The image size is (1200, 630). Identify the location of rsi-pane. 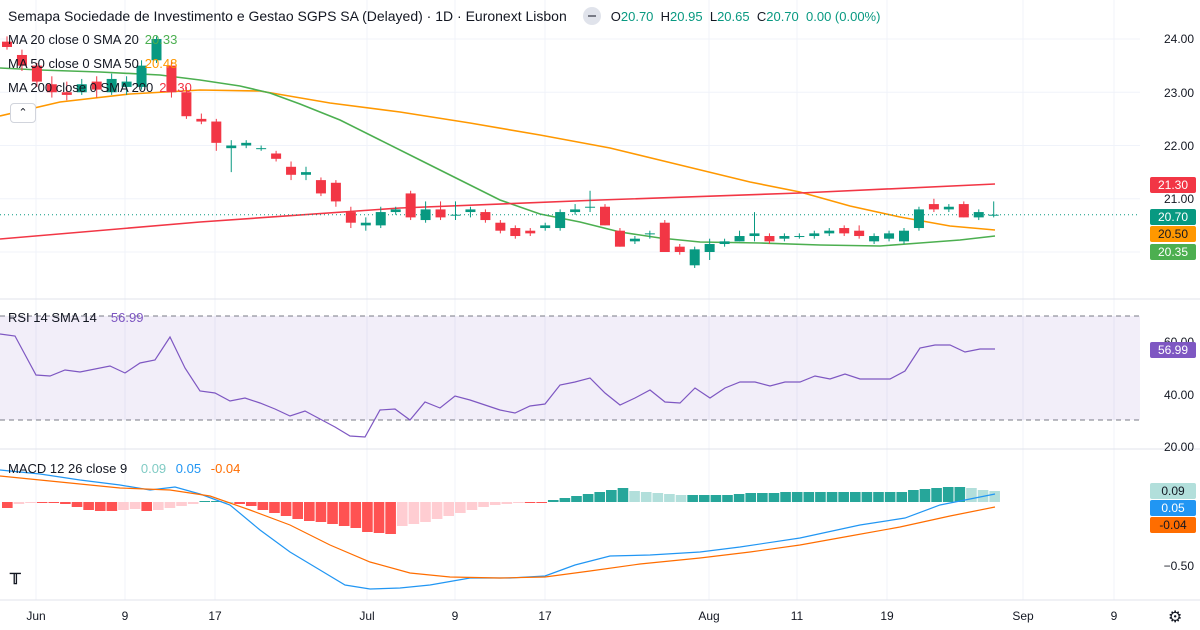
(497, 385).